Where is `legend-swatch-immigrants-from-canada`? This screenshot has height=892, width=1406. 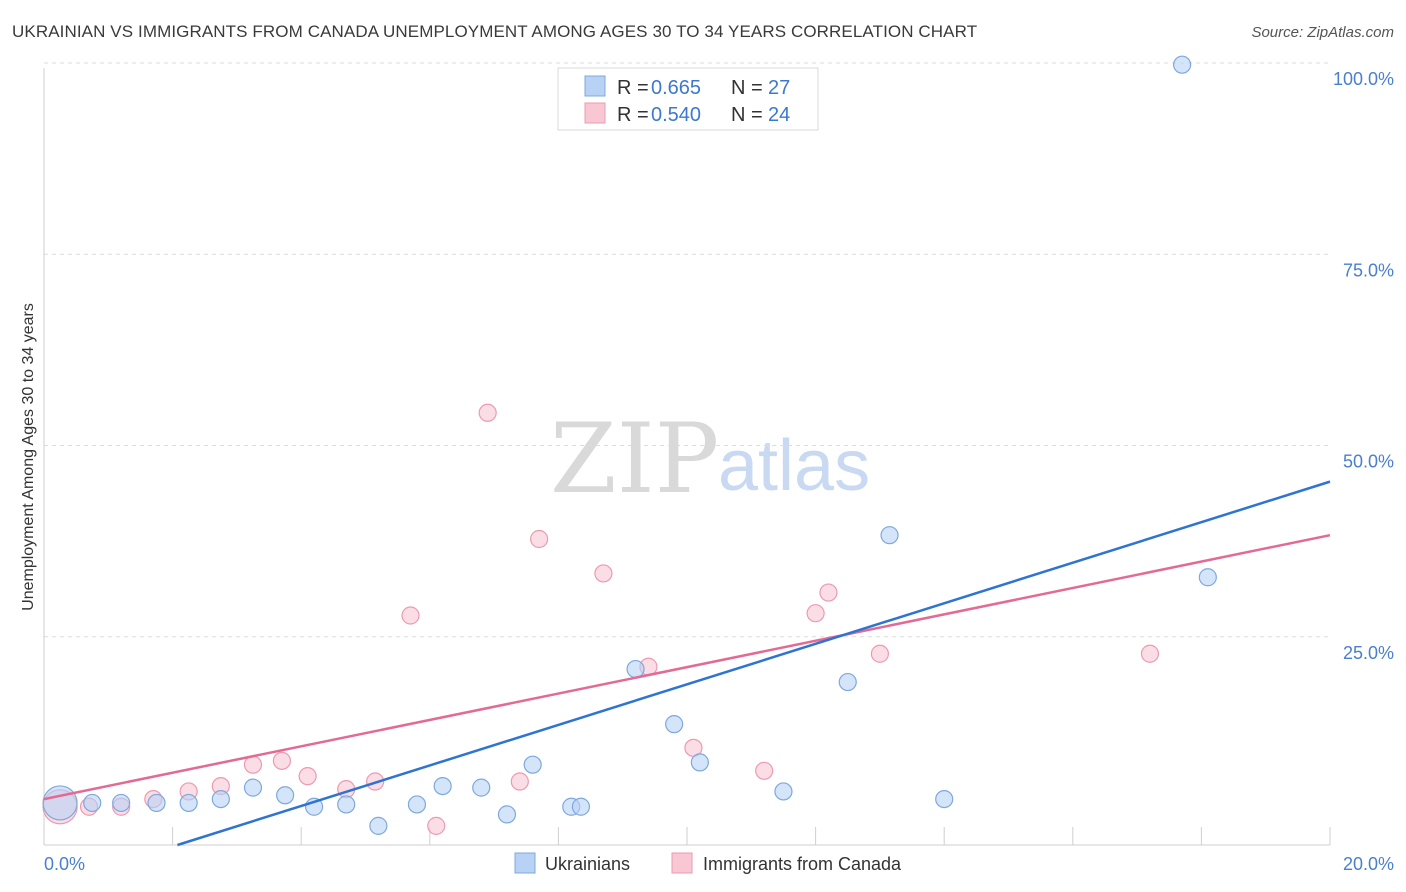
legend-swatch-immigrants-from-canada is located at coordinates (595, 113).